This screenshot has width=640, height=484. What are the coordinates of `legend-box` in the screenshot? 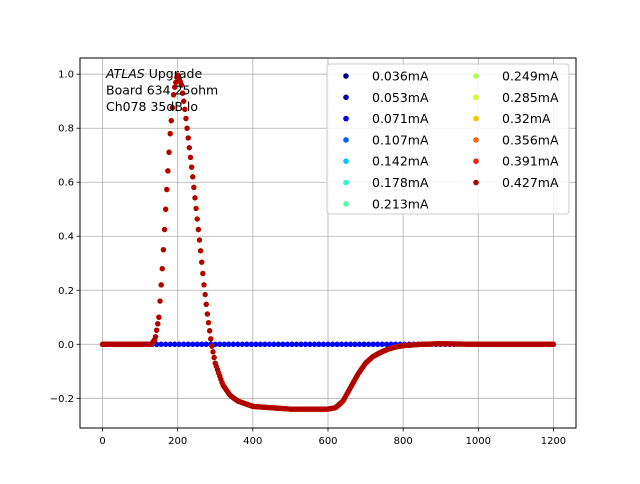 It's located at (448, 139).